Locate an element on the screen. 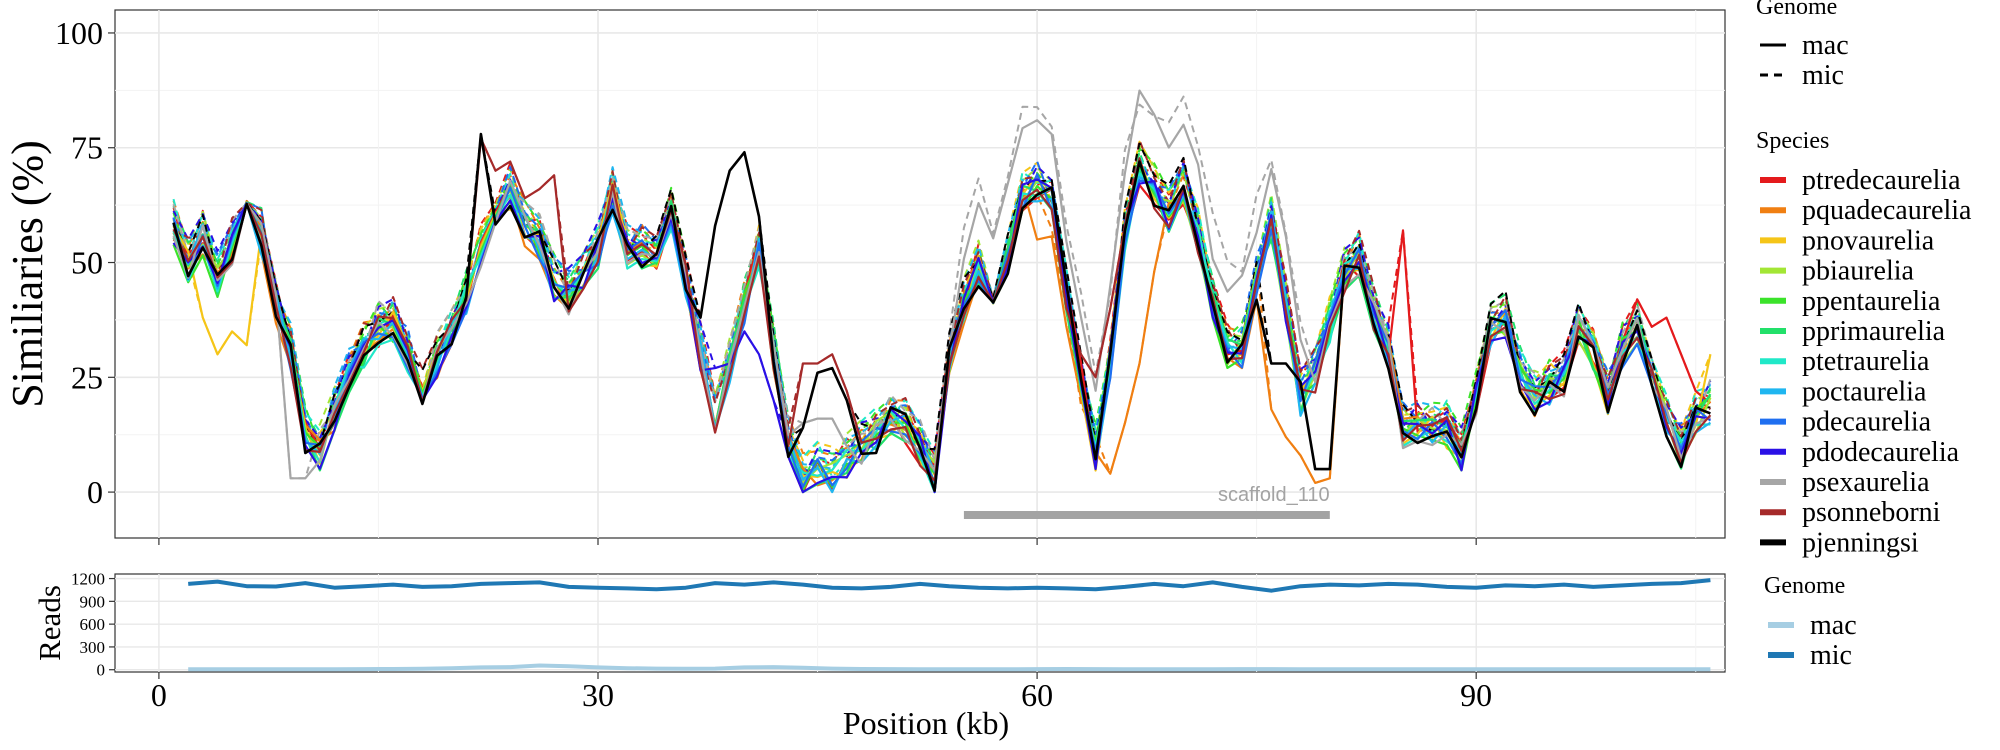  reads-plot-area is located at coordinates (920, 623).